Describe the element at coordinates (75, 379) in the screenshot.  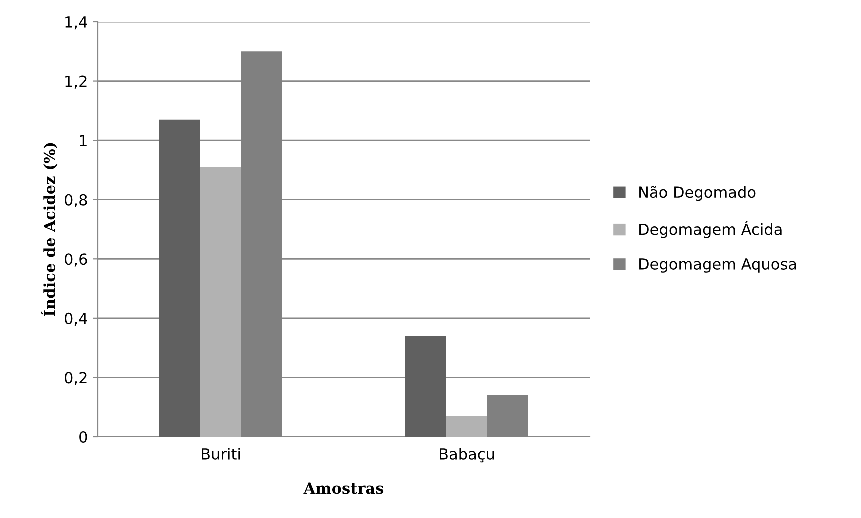
I see `y-tick-label: 0,2` at that location.